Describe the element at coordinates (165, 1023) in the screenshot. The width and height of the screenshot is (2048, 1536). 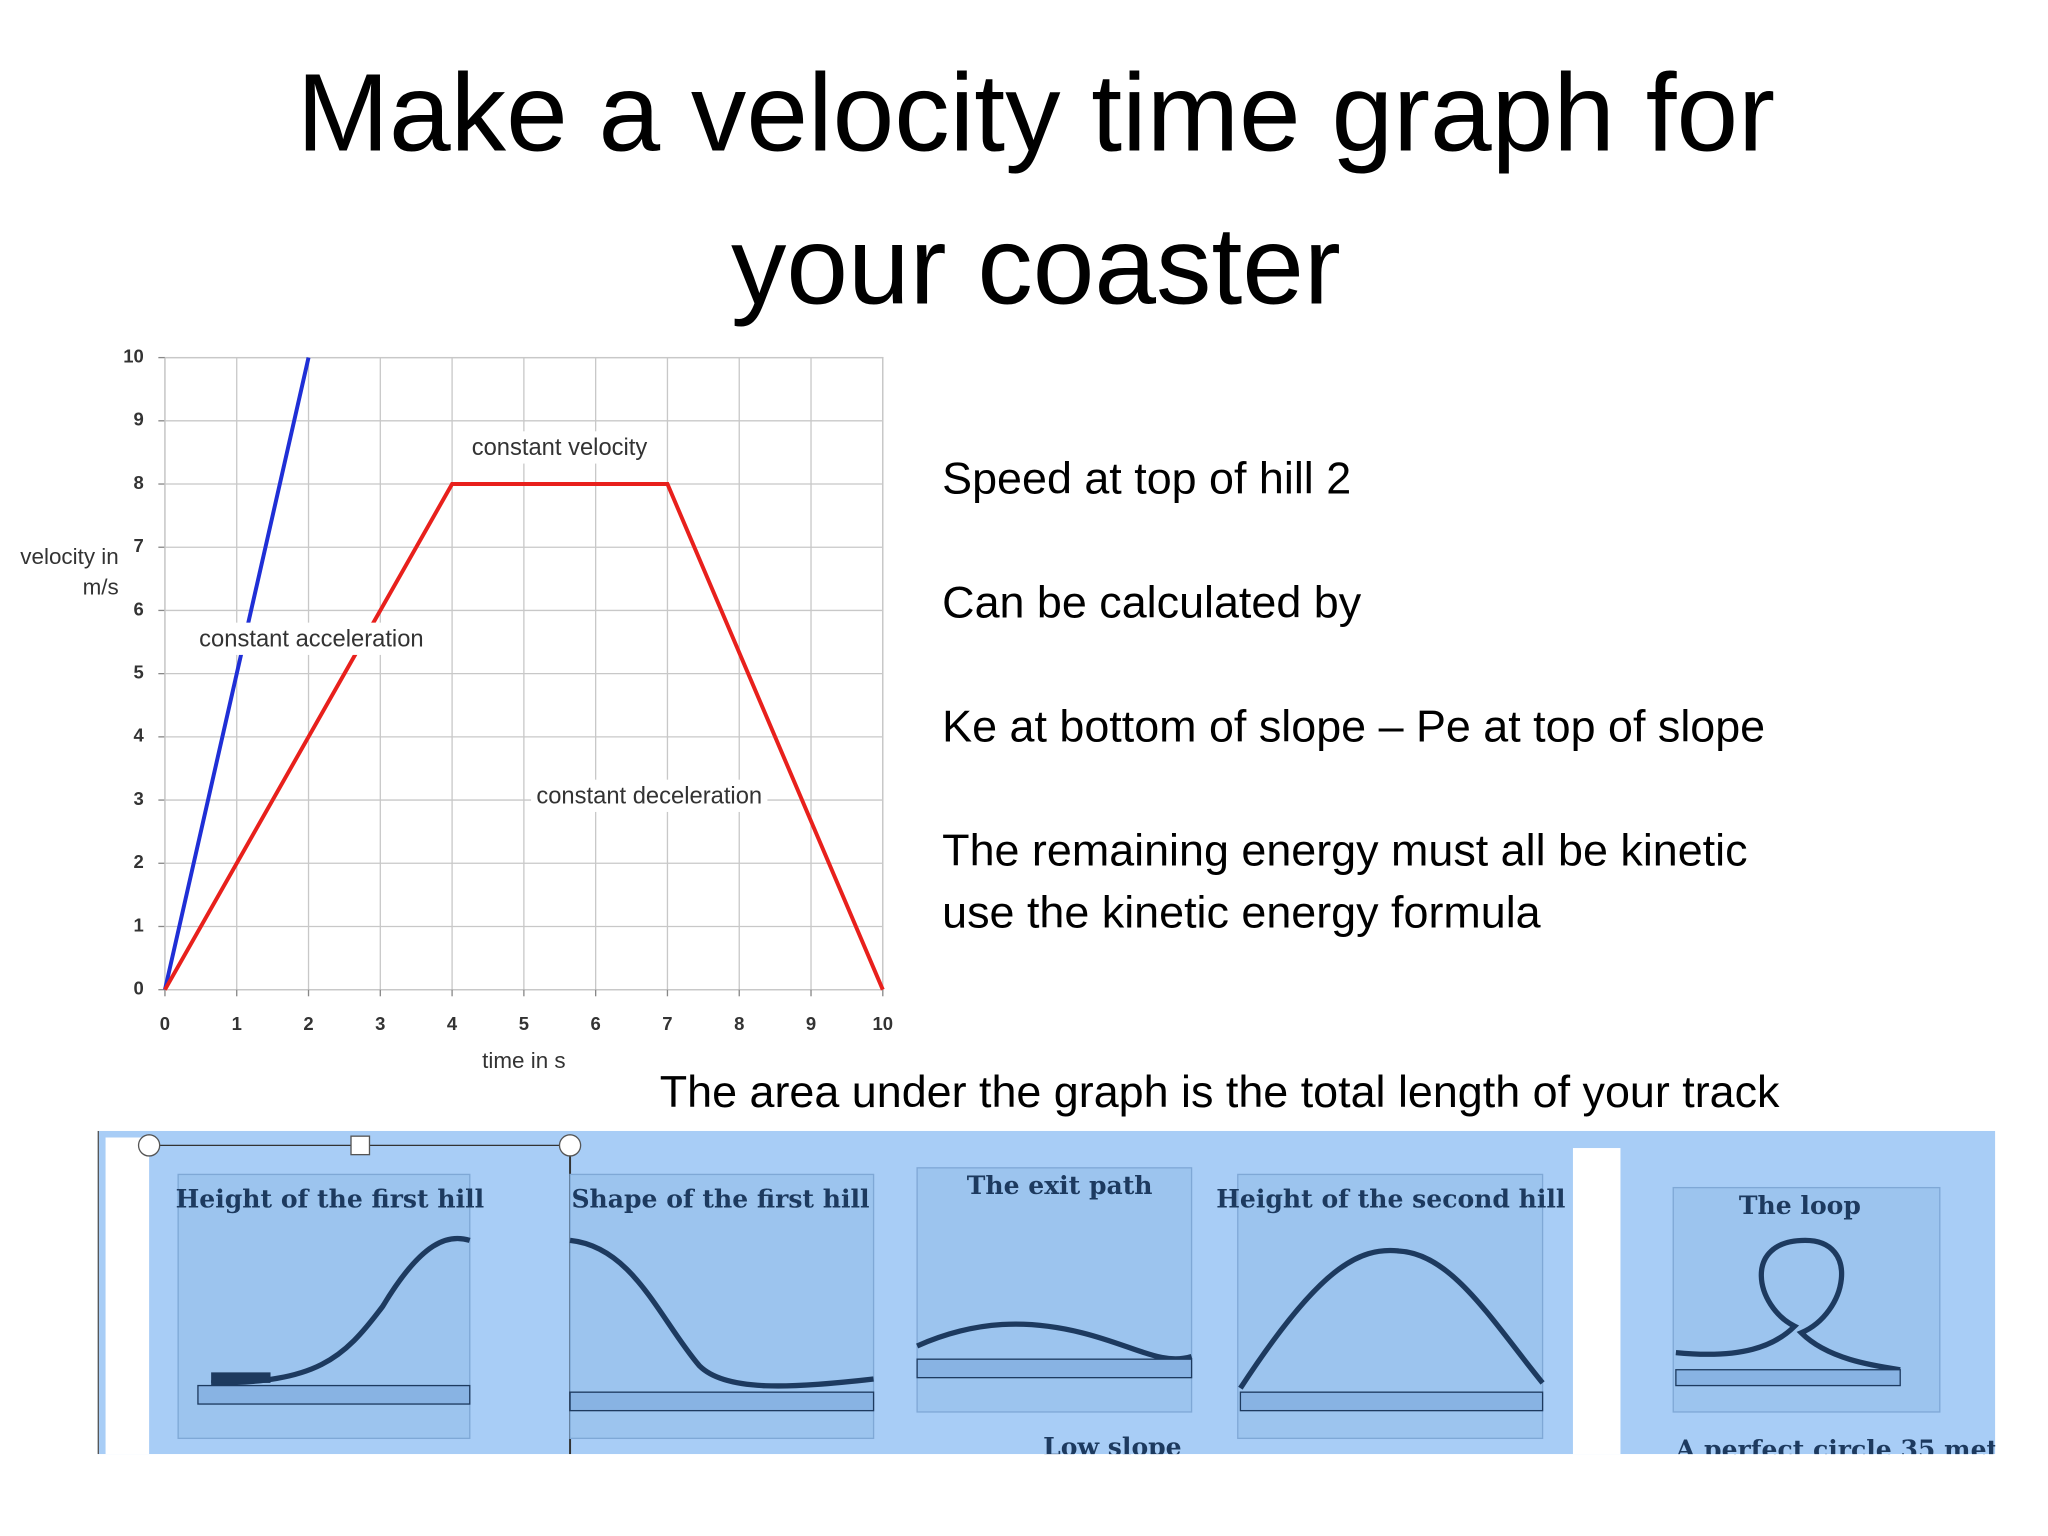
I see `x-tick-label: 0` at that location.